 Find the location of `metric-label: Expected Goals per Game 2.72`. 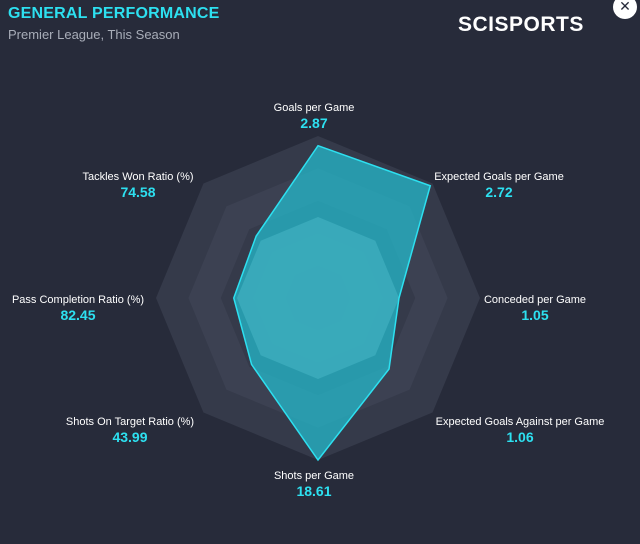

metric-label: Expected Goals per Game 2.72 is located at coordinates (499, 185).